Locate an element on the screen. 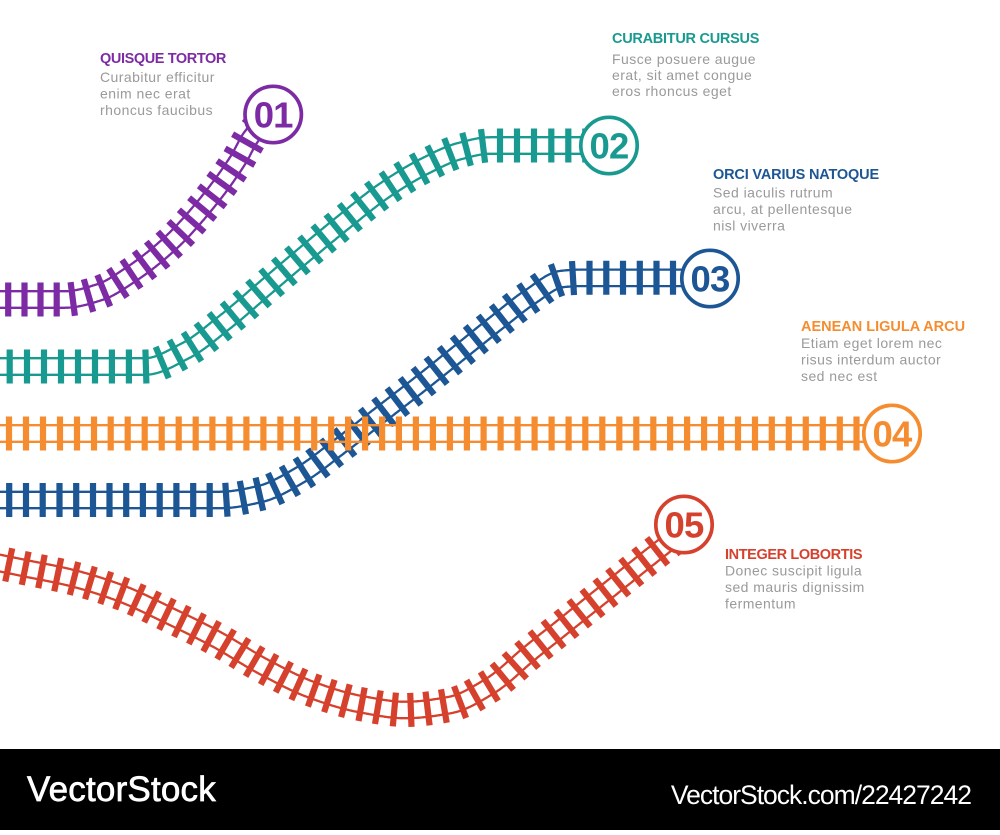 This screenshot has width=1000, height=835. svg-text: sed mauris dignissim is located at coordinates (795, 587).